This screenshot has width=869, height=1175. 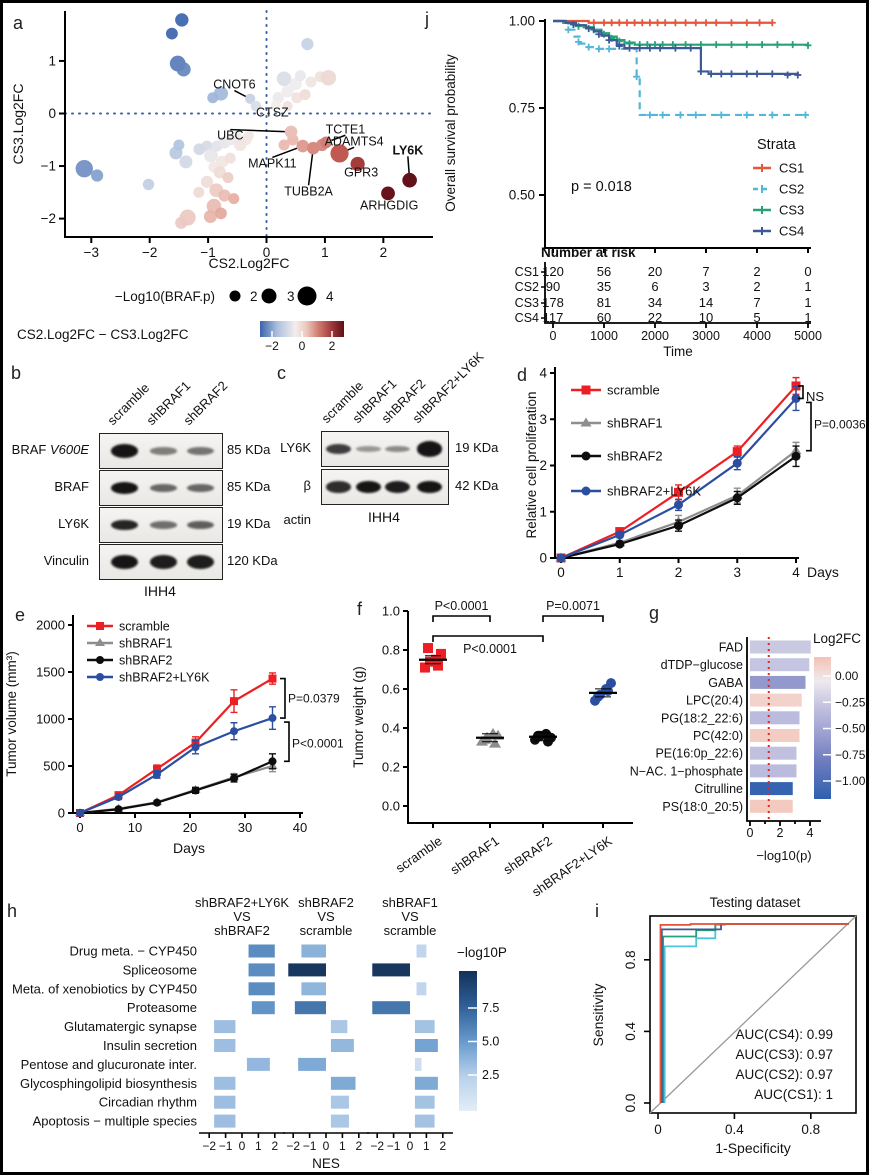 What do you see at coordinates (791, 168) in the screenshot?
I see `svg-text: CS1` at bounding box center [791, 168].